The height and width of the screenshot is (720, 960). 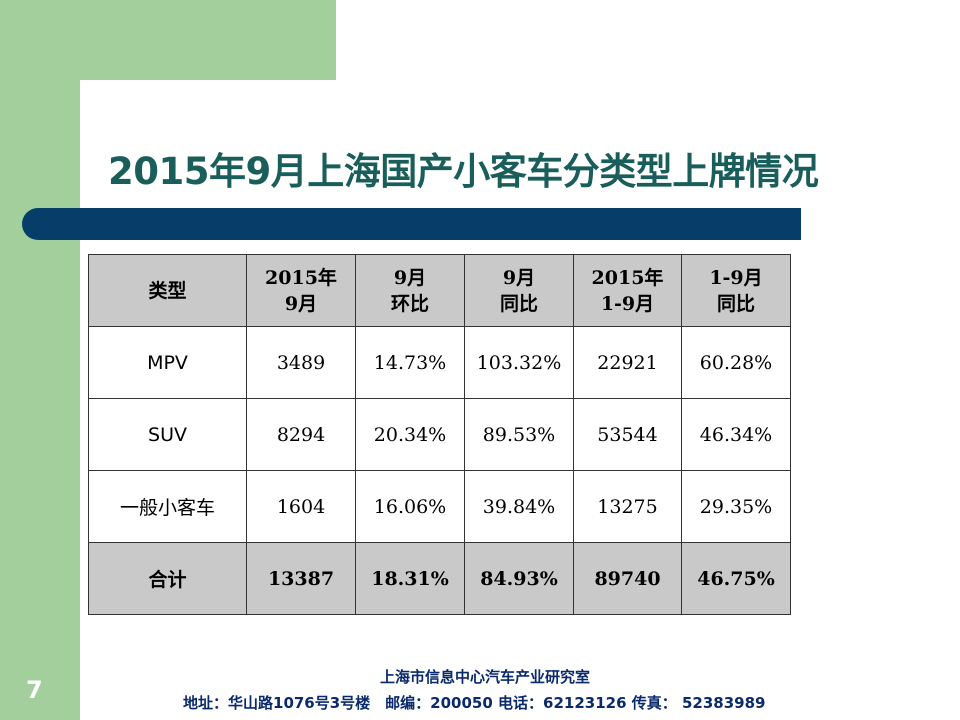 What do you see at coordinates (410, 362) in the screenshot?
I see `table-cell: 14.73%` at bounding box center [410, 362].